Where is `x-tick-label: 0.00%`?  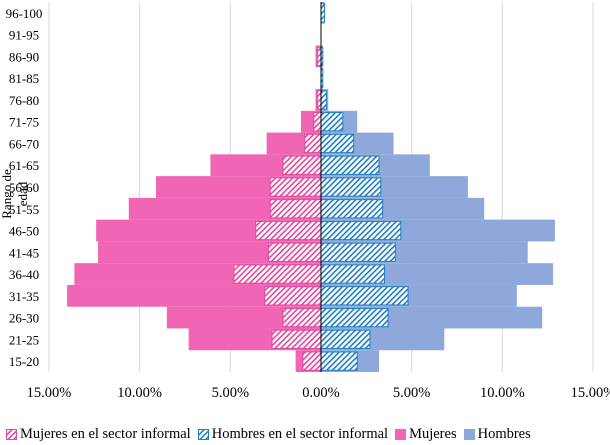 x-tick-label: 0.00% is located at coordinates (320, 393).